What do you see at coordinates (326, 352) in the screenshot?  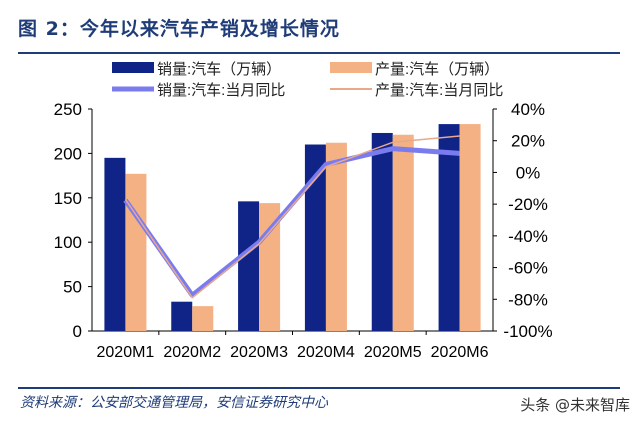 I see `x-tick-label: 2020M4` at bounding box center [326, 352].